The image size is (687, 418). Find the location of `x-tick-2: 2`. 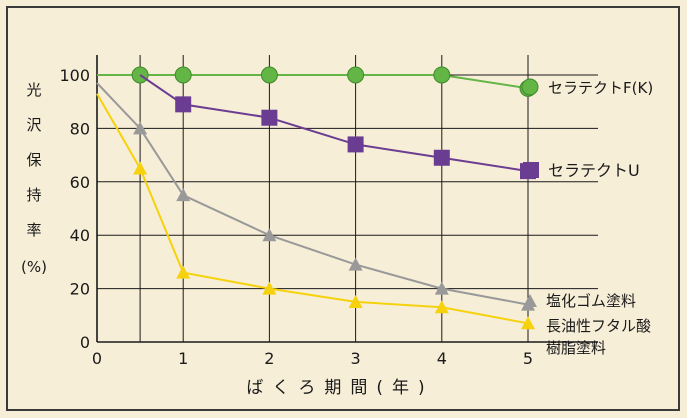

x-tick-2: 2 is located at coordinates (269, 358).